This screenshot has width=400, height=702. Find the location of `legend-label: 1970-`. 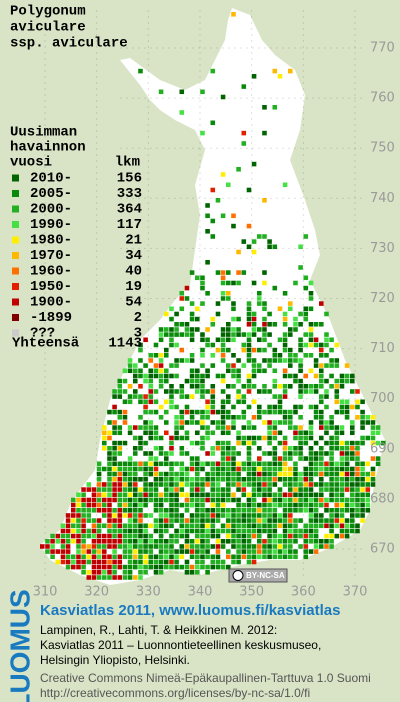

legend-label: 1970- is located at coordinates (51, 256).